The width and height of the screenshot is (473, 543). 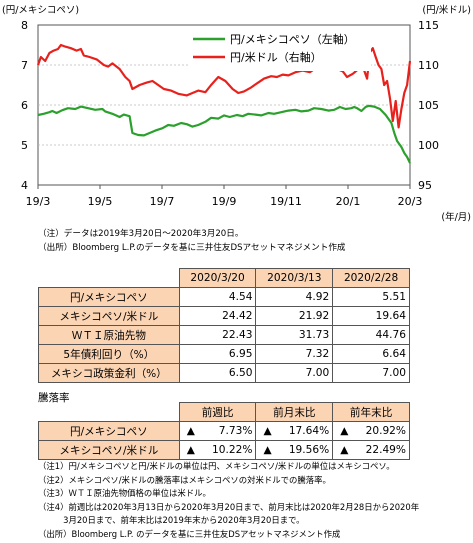 I want to click on table-row: ＷＴＩ原油先物 22.43 31.73 44.76, so click(x=224, y=335).